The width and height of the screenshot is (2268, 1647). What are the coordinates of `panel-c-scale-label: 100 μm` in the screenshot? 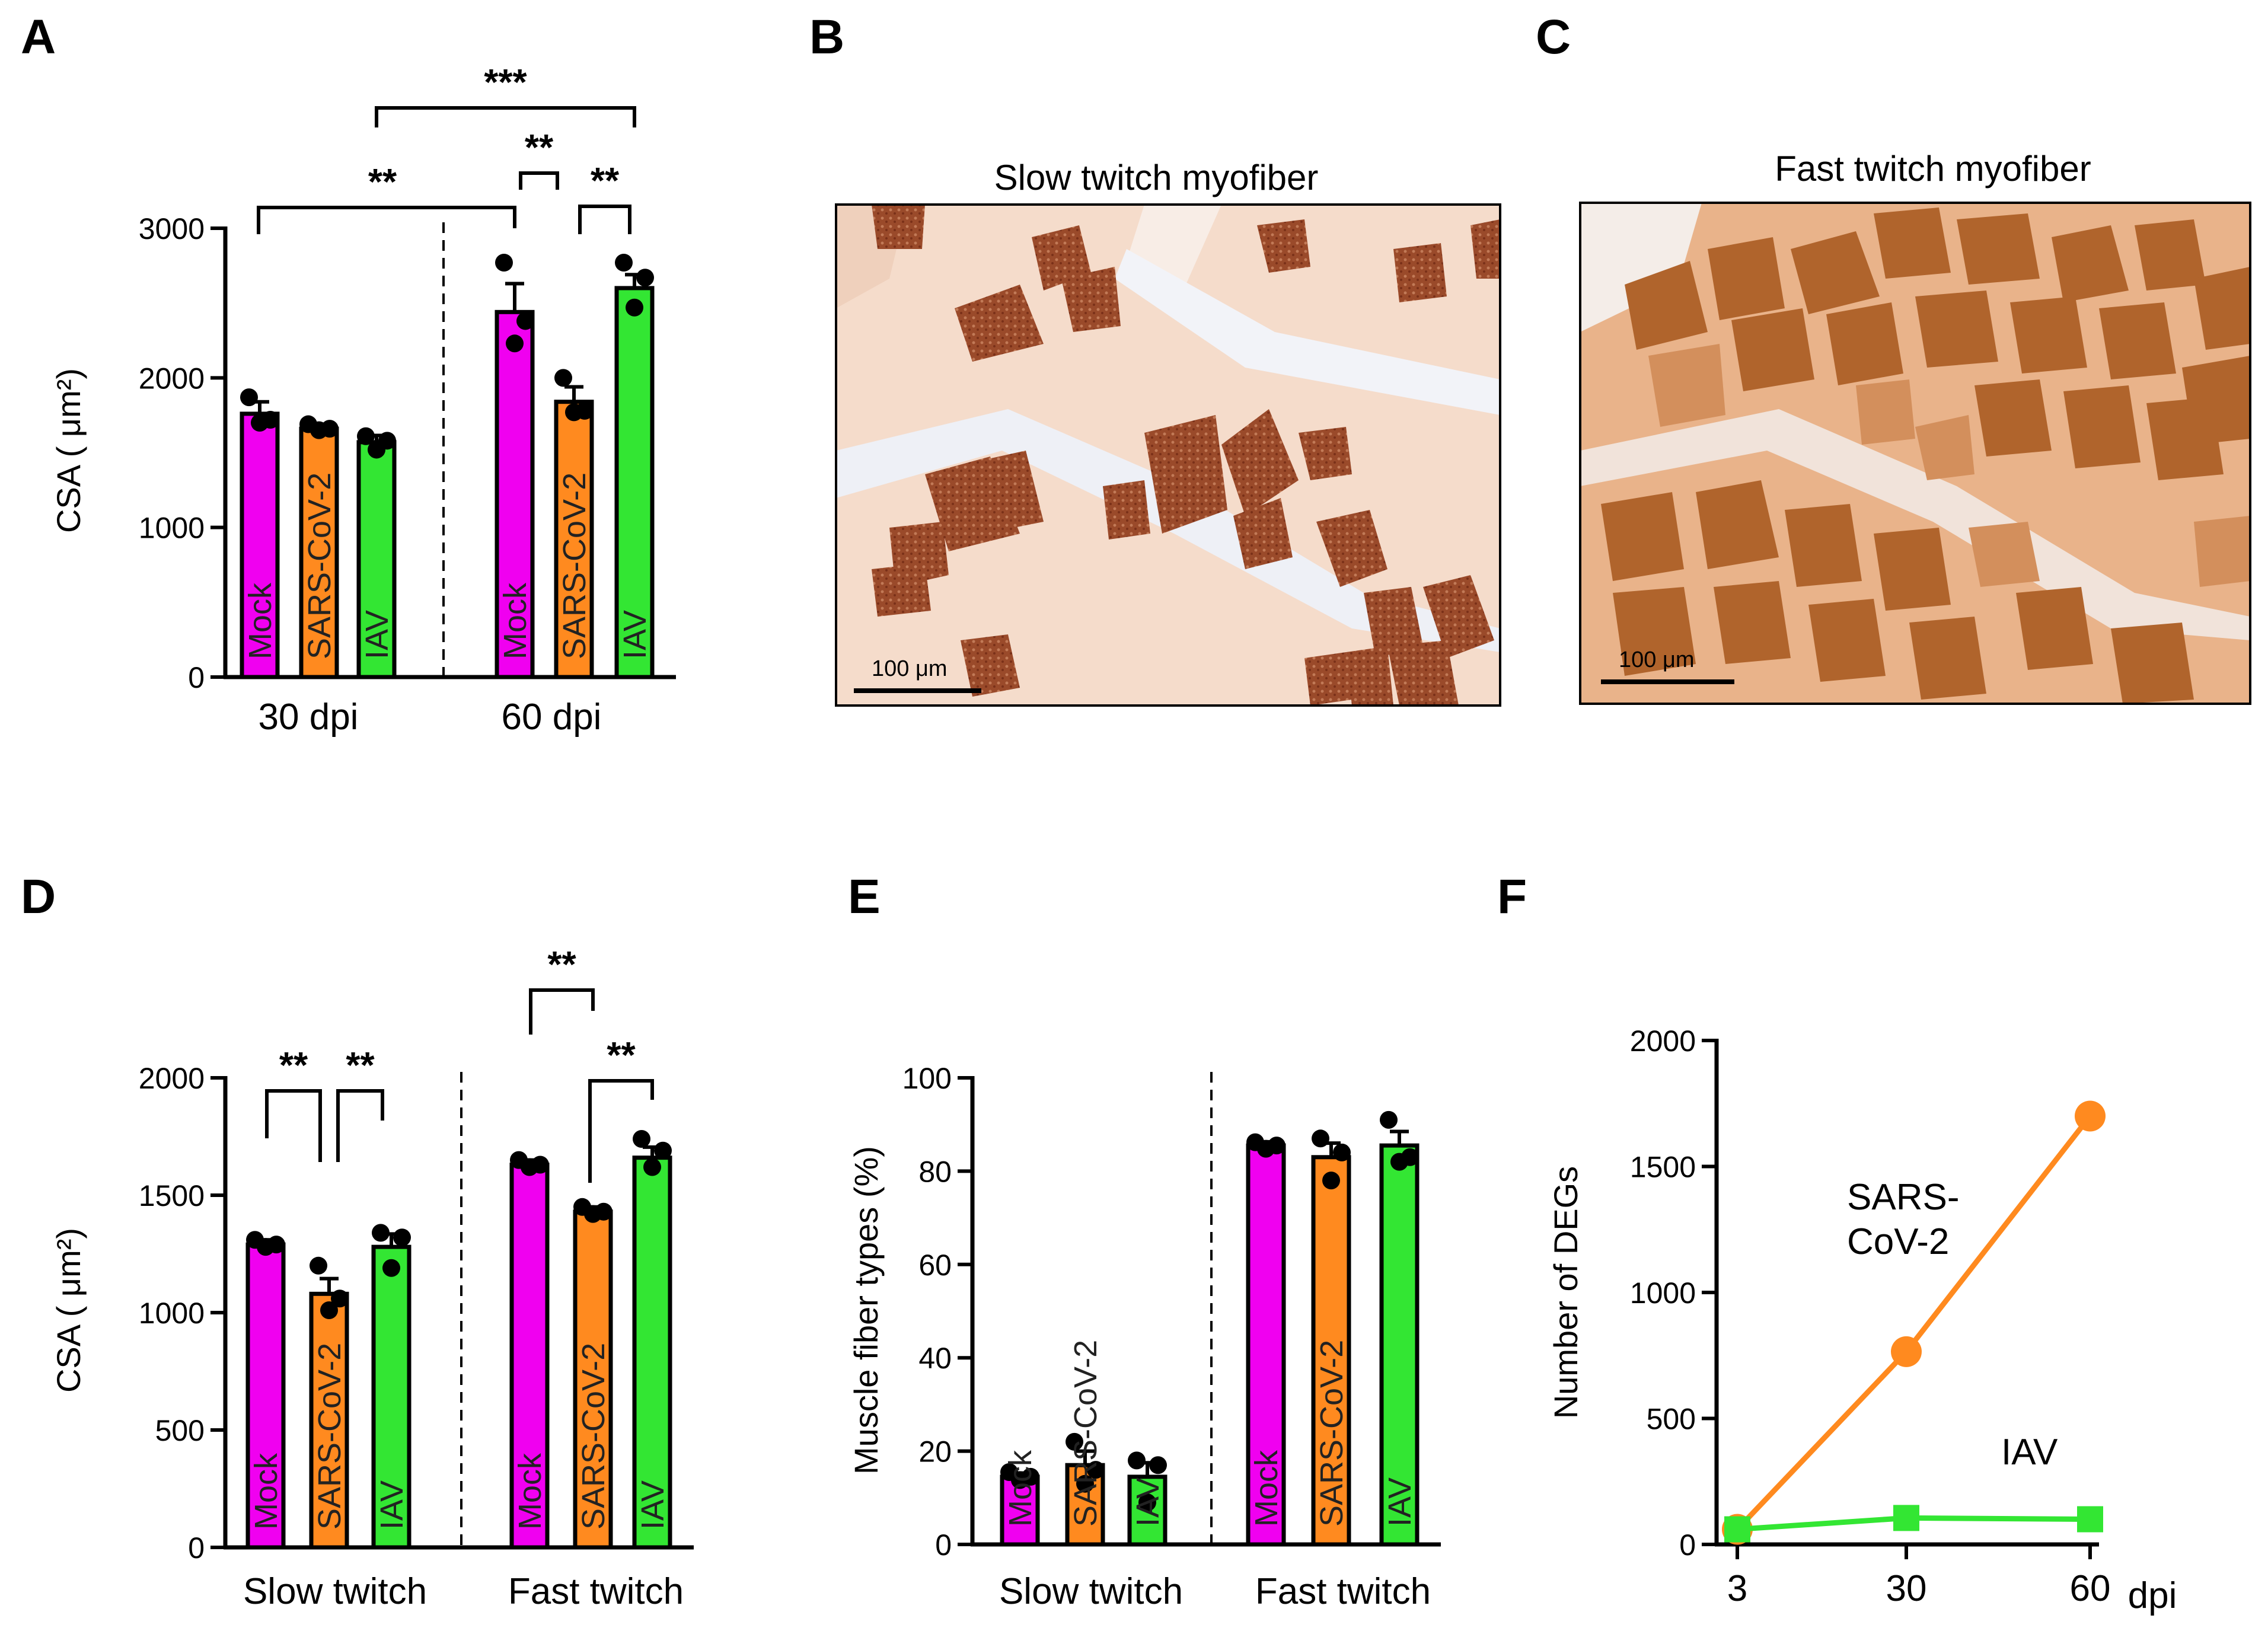 It's located at (1657, 659).